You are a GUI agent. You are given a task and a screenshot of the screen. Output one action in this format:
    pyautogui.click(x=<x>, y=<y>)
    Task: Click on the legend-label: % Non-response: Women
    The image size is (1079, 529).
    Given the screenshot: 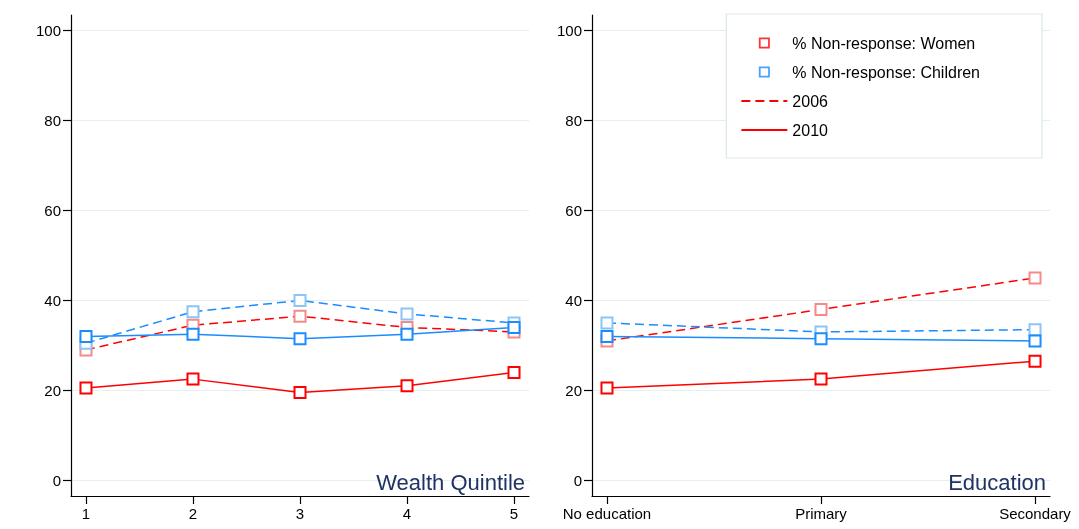 What is the action you would take?
    pyautogui.click(x=884, y=43)
    